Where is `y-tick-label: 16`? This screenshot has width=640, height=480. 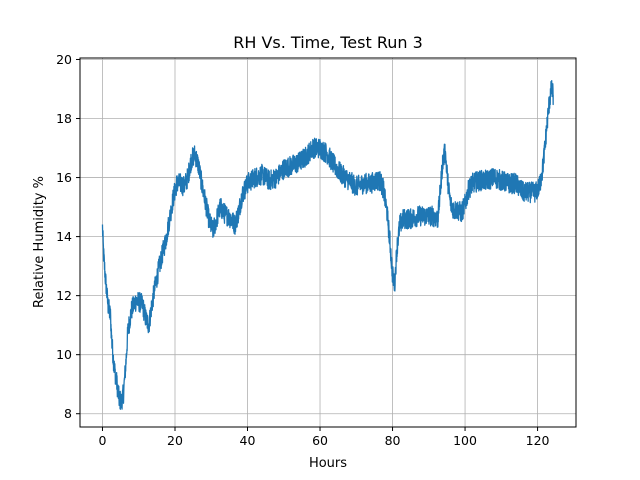
y-tick-label: 16 is located at coordinates (64, 177).